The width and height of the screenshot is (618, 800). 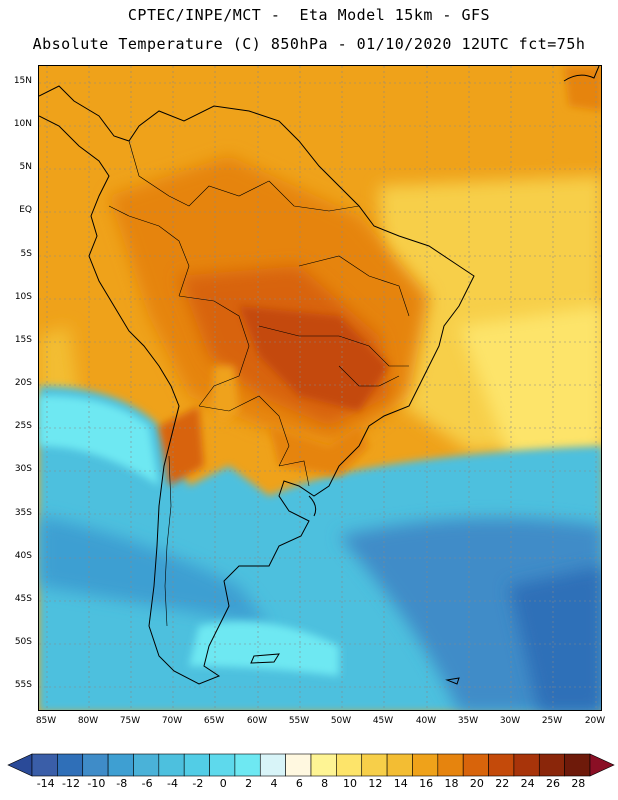 What do you see at coordinates (451, 783) in the screenshot?
I see `legend-label: 18` at bounding box center [451, 783].